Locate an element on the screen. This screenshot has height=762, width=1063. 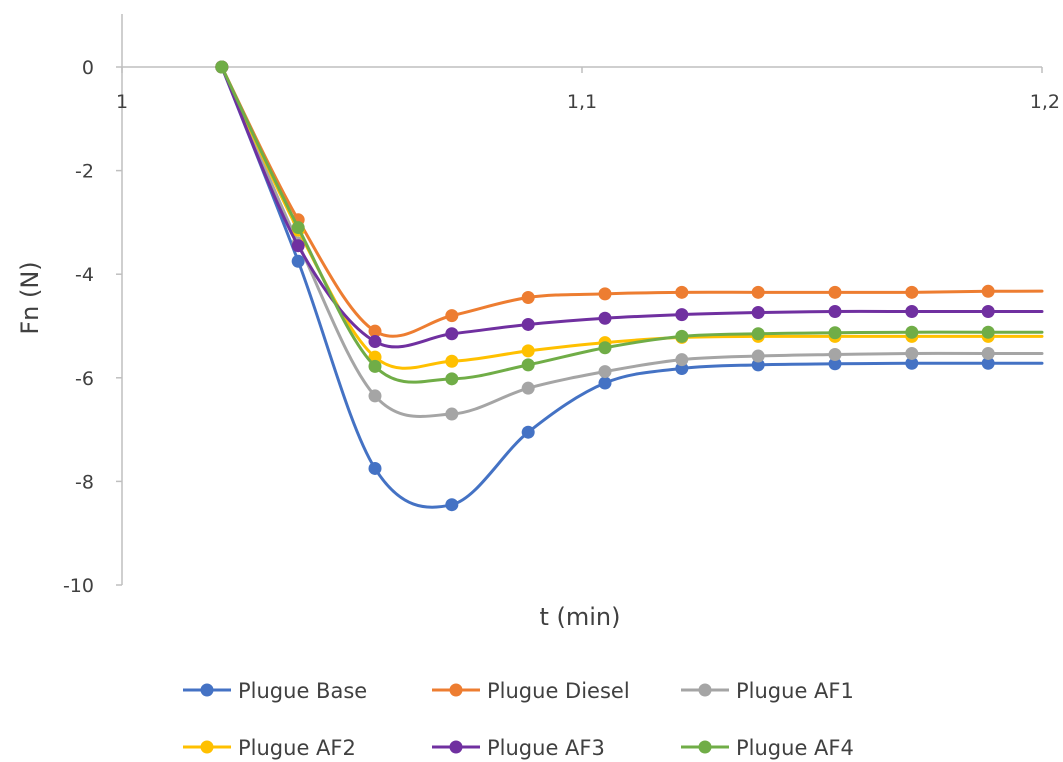
legend-item-plugue-af1: Plugue AF1 is located at coordinates (767, 691).